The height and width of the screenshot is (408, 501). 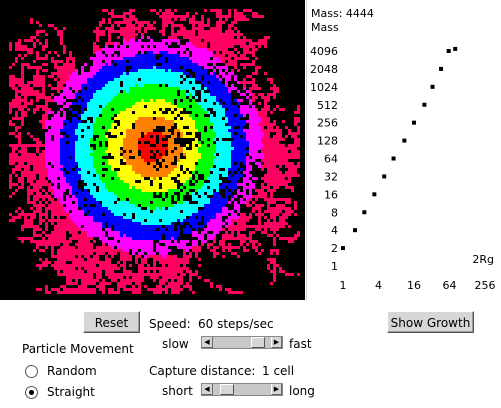 What do you see at coordinates (334, 230) in the screenshot?
I see `y-tick-label: 4` at bounding box center [334, 230].